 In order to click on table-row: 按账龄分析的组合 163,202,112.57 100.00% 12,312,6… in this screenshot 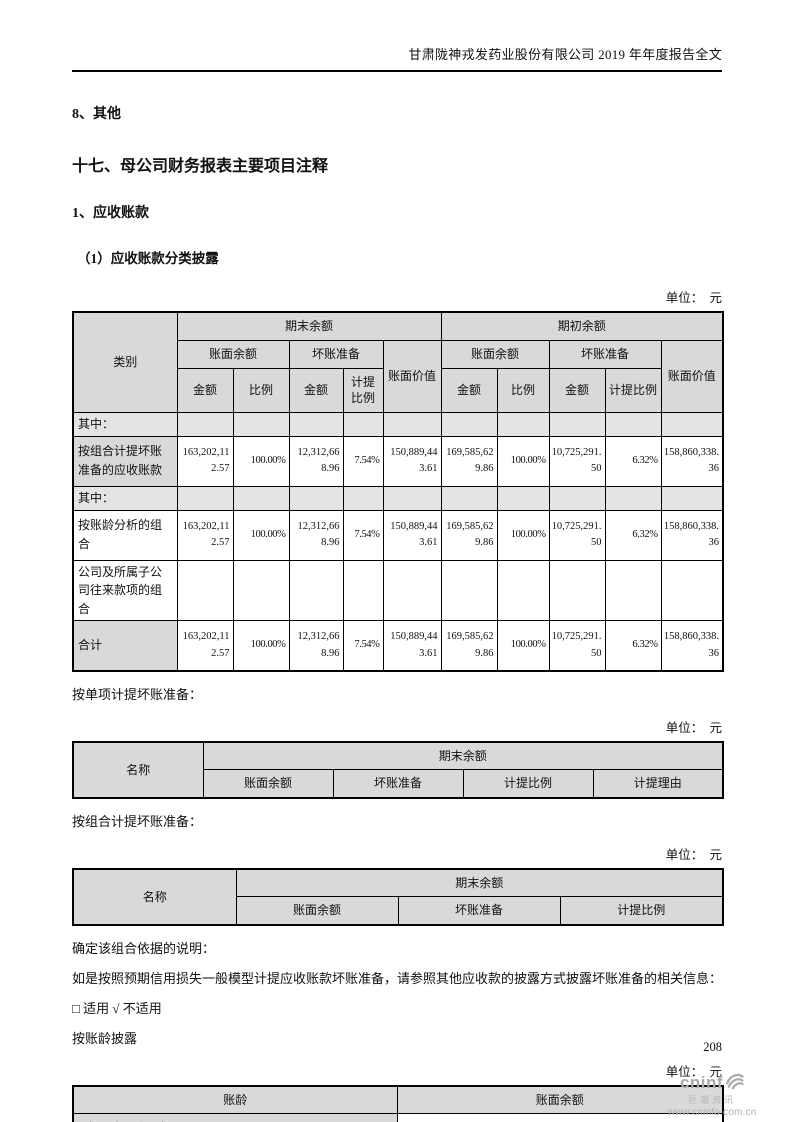, I will do `click(398, 535)`.